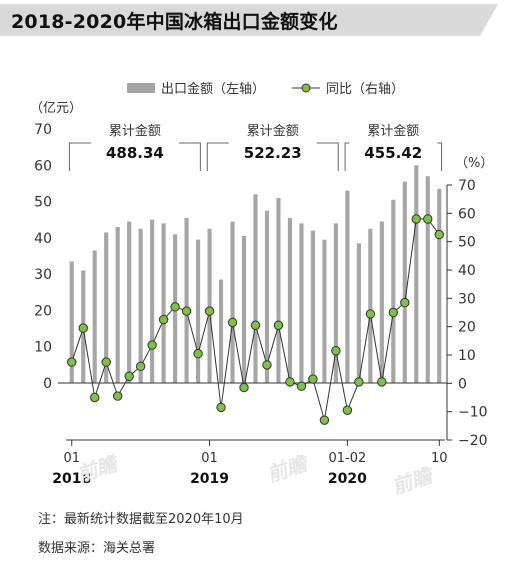  I want to click on right-tick-label: 10, so click(467, 356).